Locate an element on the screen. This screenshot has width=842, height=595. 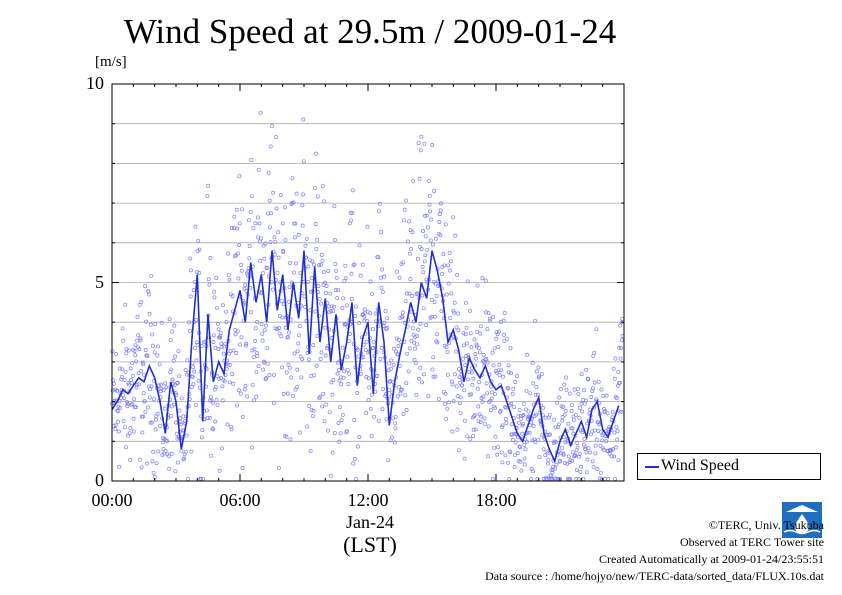
observed-text: Observed at TERC Tower site is located at coordinates (751, 542).